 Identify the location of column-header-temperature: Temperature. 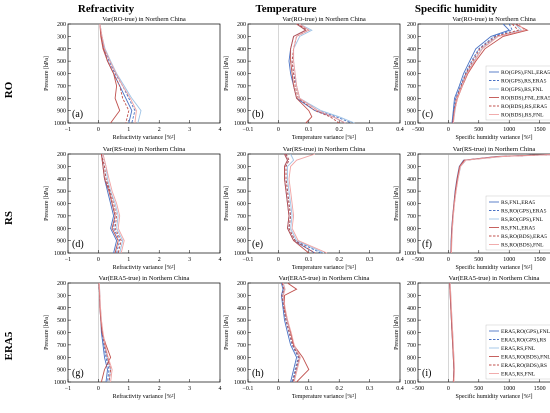
(285, 9).